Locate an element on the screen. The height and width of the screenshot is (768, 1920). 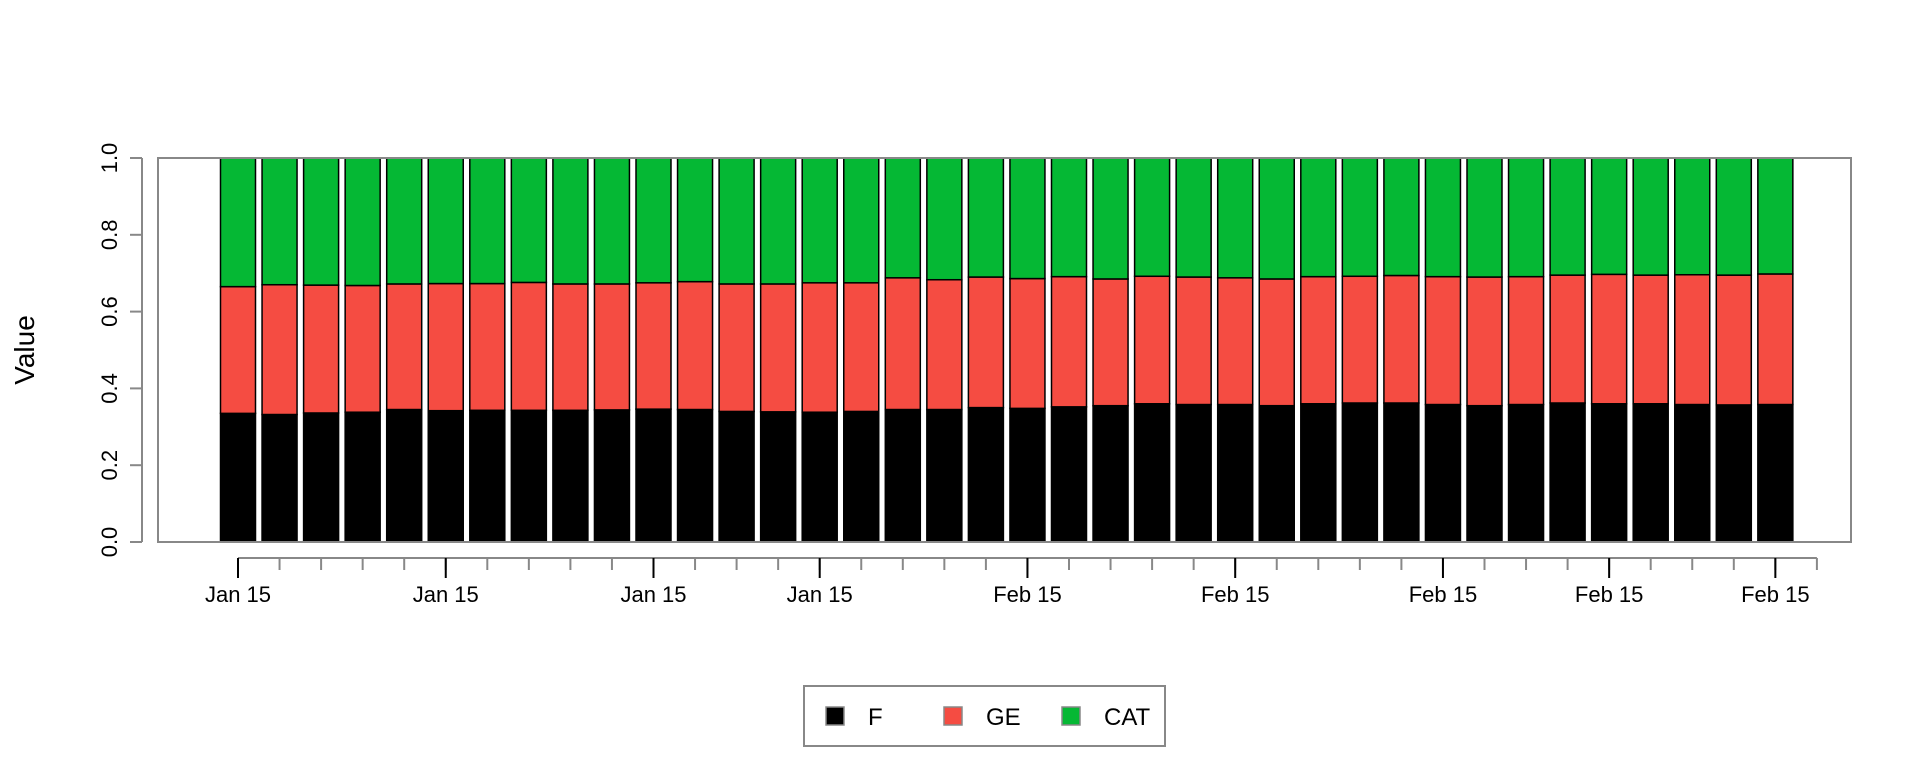
legend: F GE CAT is located at coordinates (984, 716).